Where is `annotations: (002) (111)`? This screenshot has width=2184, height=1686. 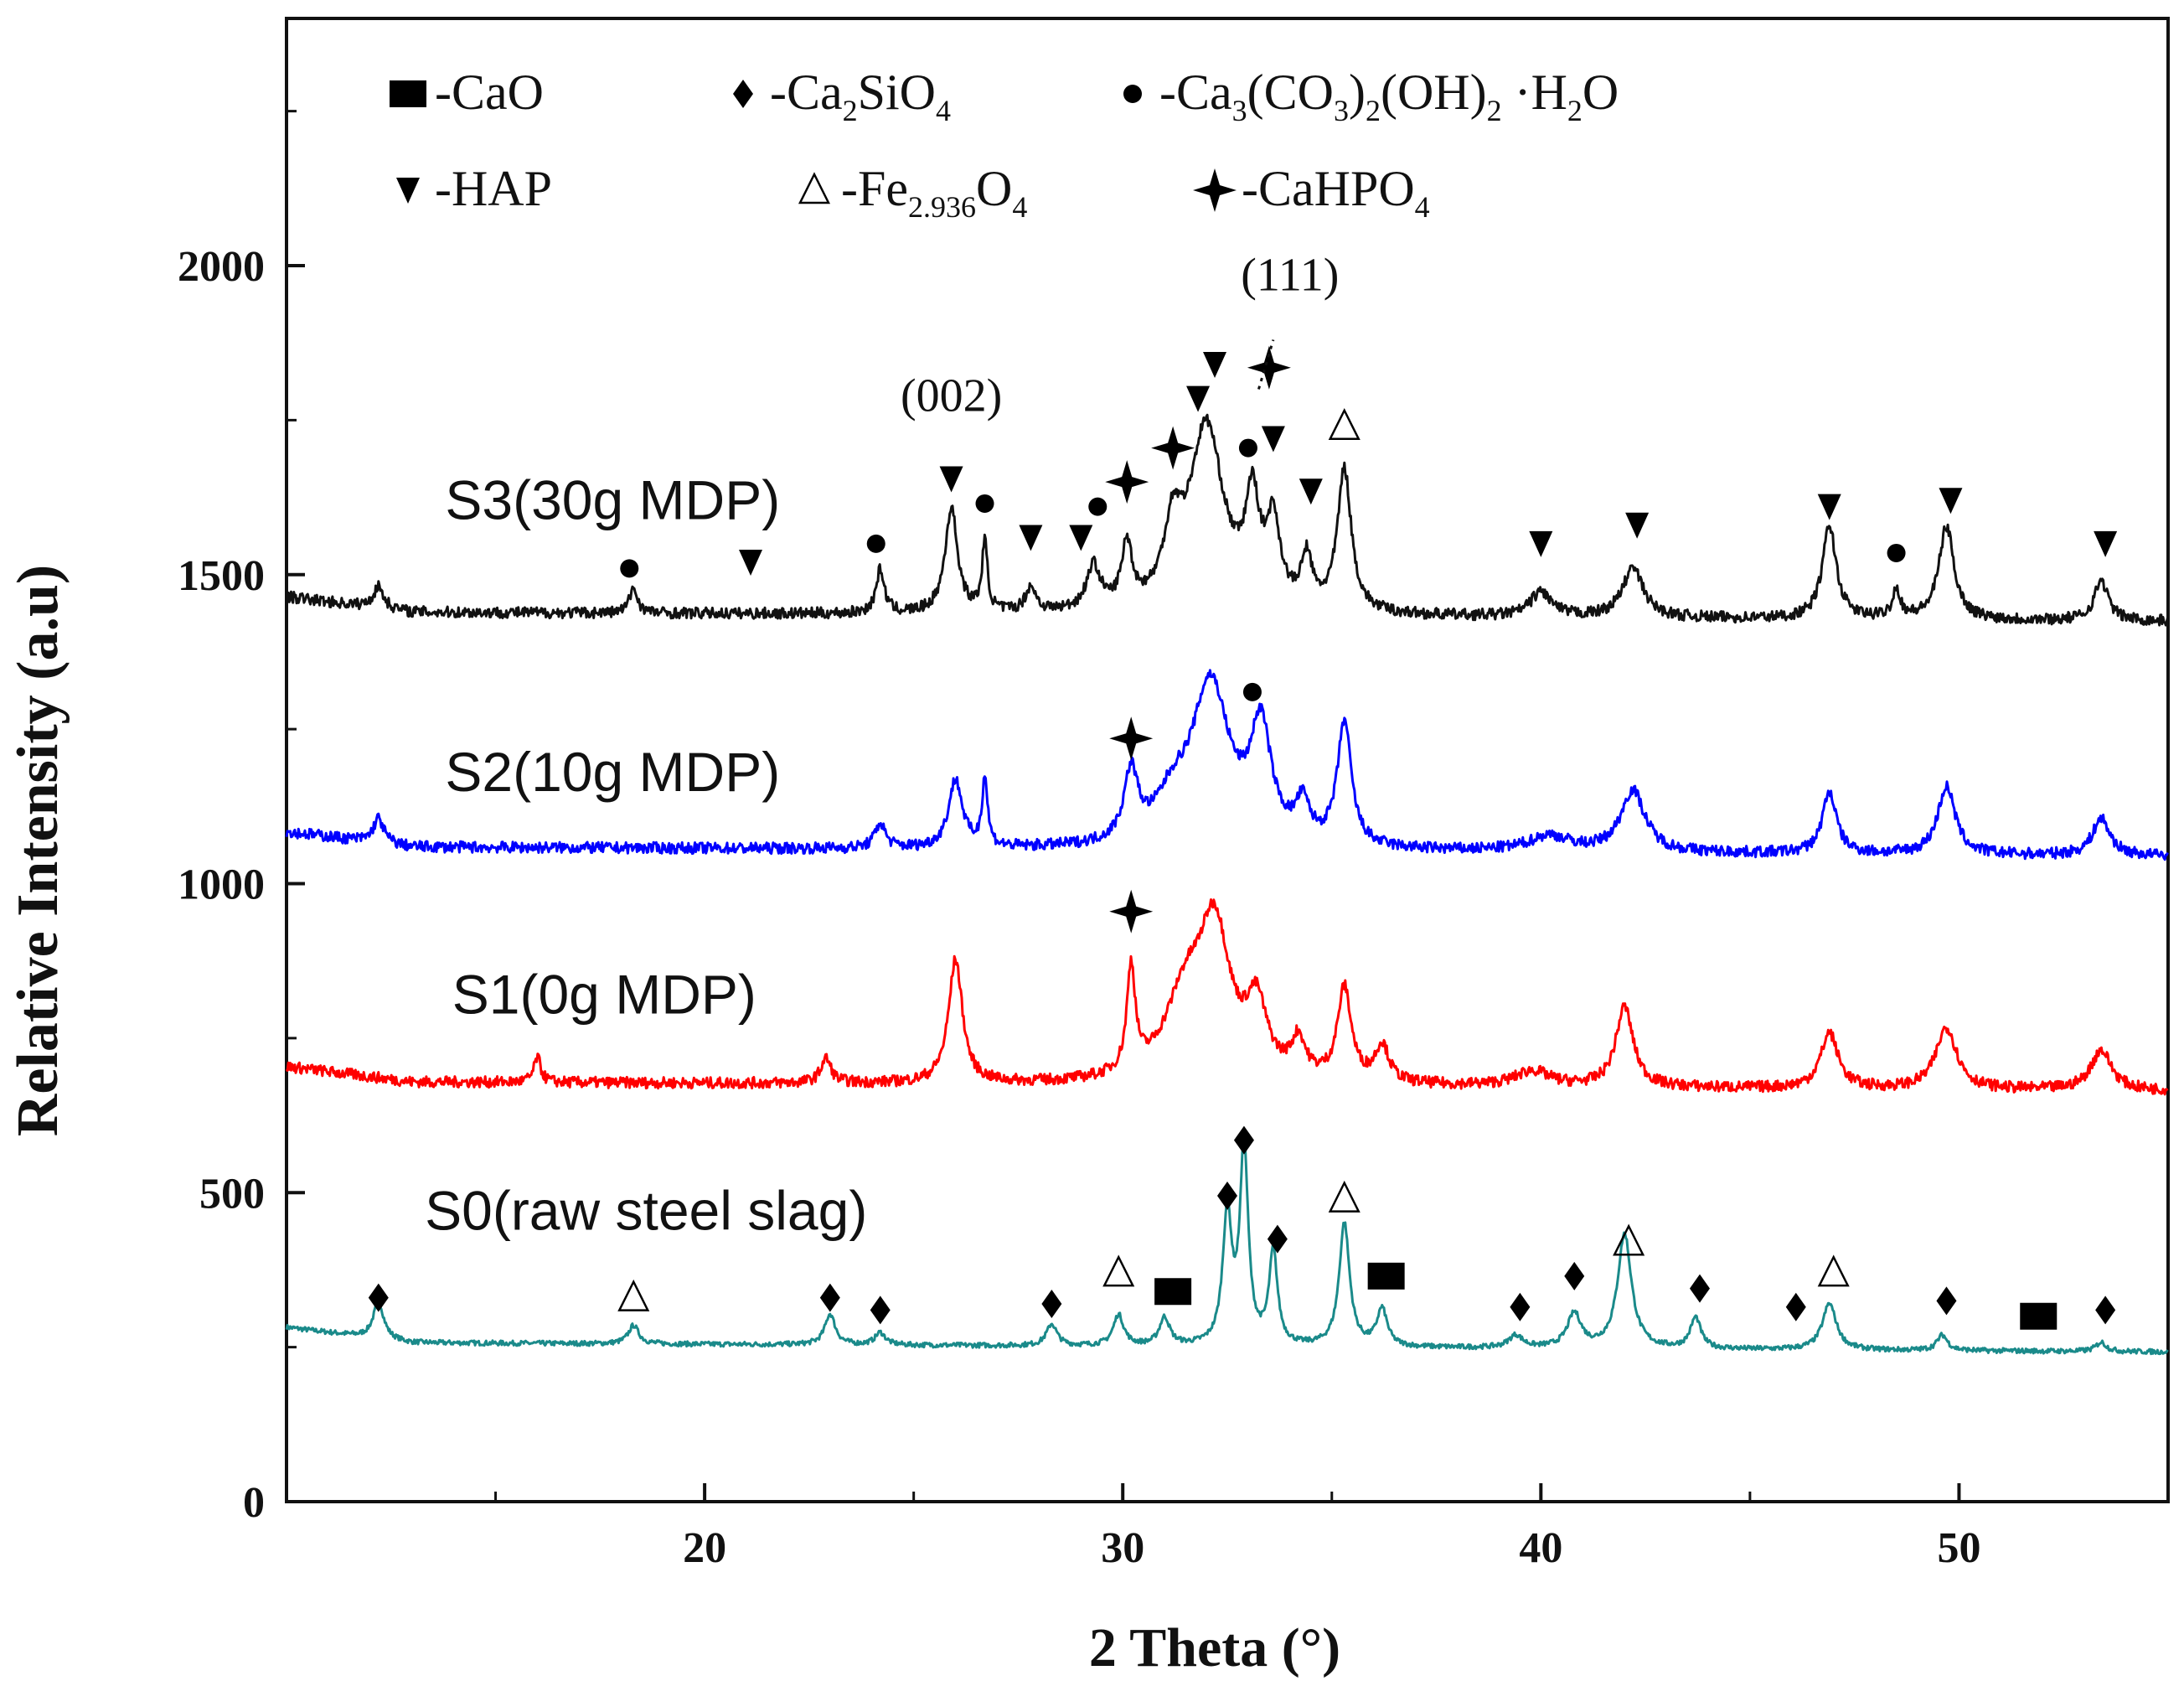
annotations: (002) (111) is located at coordinates (1120, 336).